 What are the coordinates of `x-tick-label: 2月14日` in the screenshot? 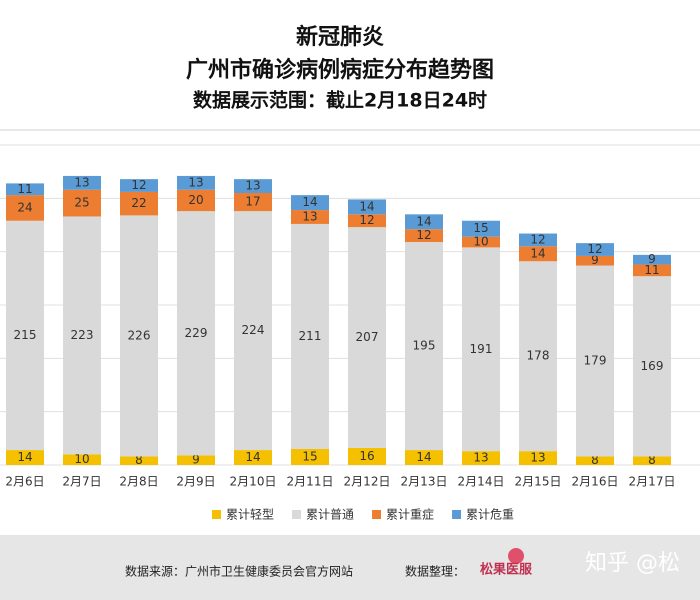 It's located at (481, 482).